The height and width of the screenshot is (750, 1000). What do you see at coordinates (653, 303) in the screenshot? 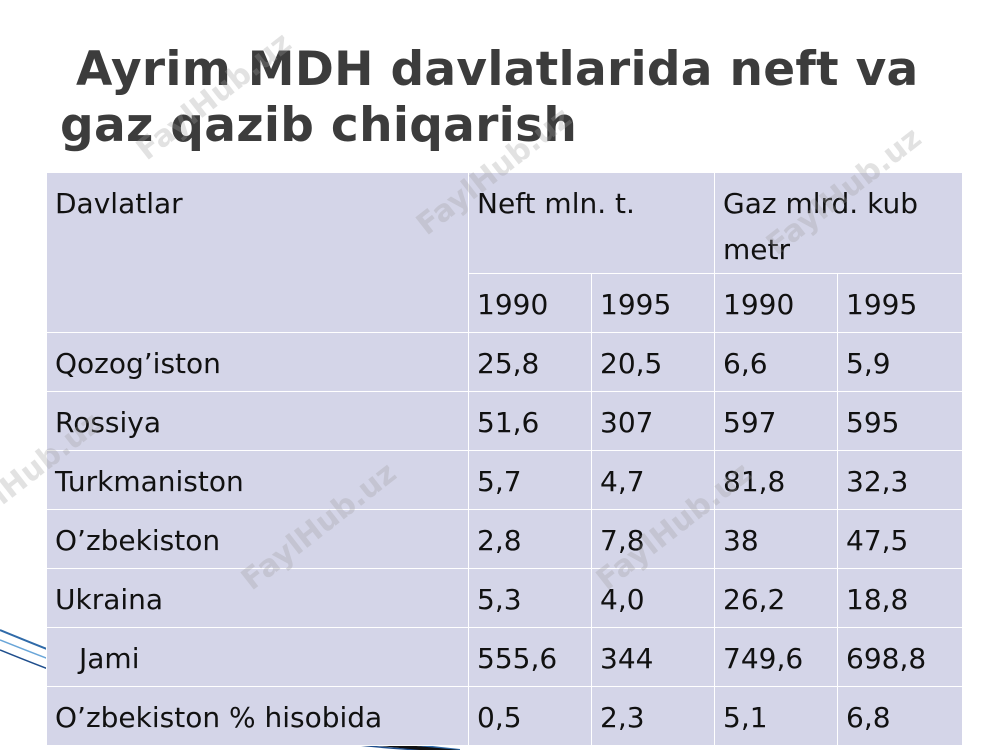
I see `header-year-oil-1995: 1995` at bounding box center [653, 303].